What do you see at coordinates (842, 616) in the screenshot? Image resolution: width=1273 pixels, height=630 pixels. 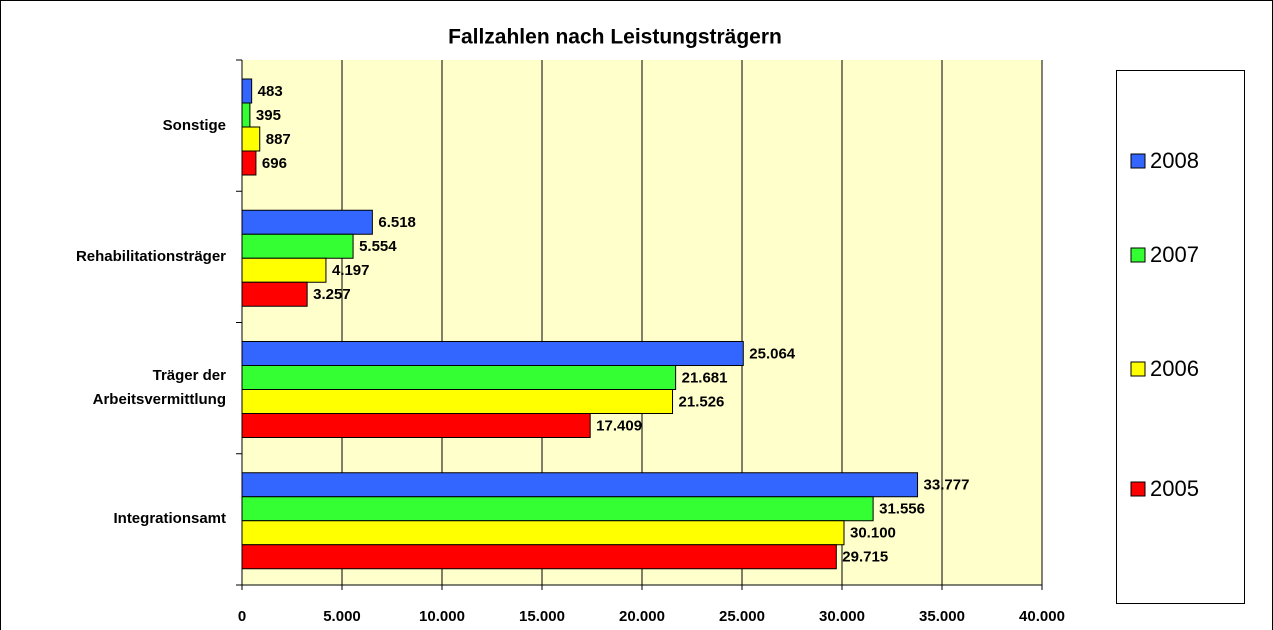 I see `x-tick-label: 30.000` at bounding box center [842, 616].